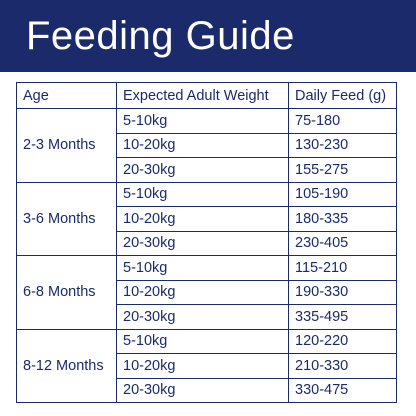 This screenshot has width=416, height=416. Describe the element at coordinates (342, 121) in the screenshot. I see `feed-cell: 75-180` at that location.